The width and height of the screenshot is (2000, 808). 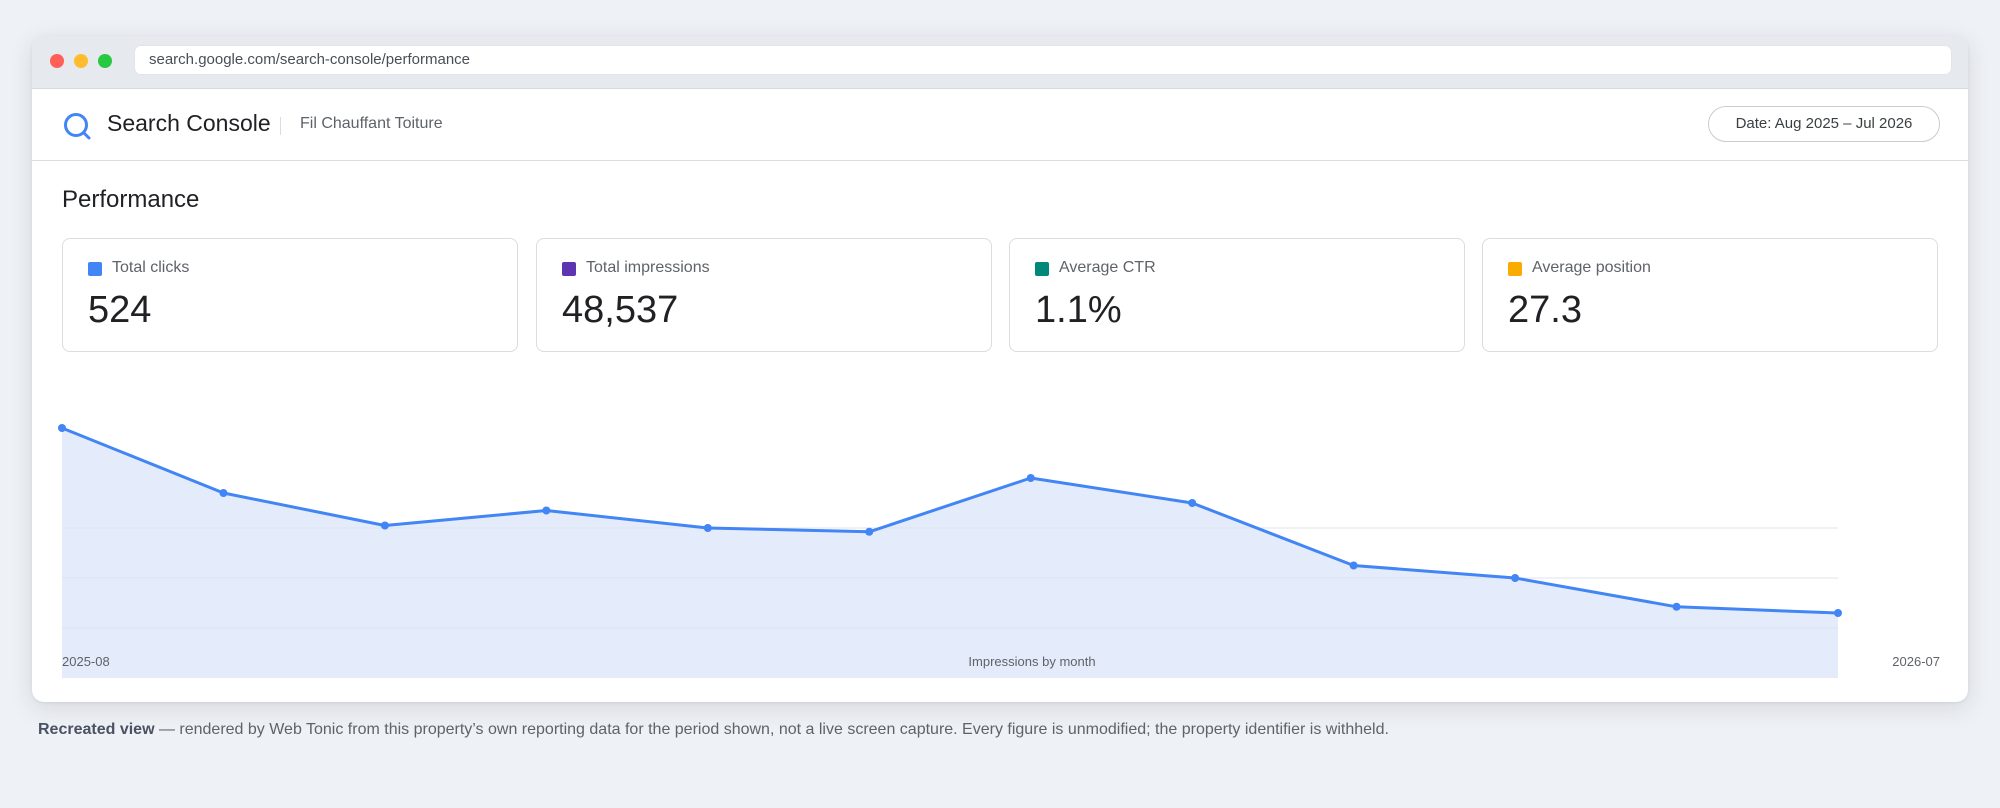 I want to click on date-range-button: Date: Aug 2025 – Jul 2026, so click(x=1824, y=124).